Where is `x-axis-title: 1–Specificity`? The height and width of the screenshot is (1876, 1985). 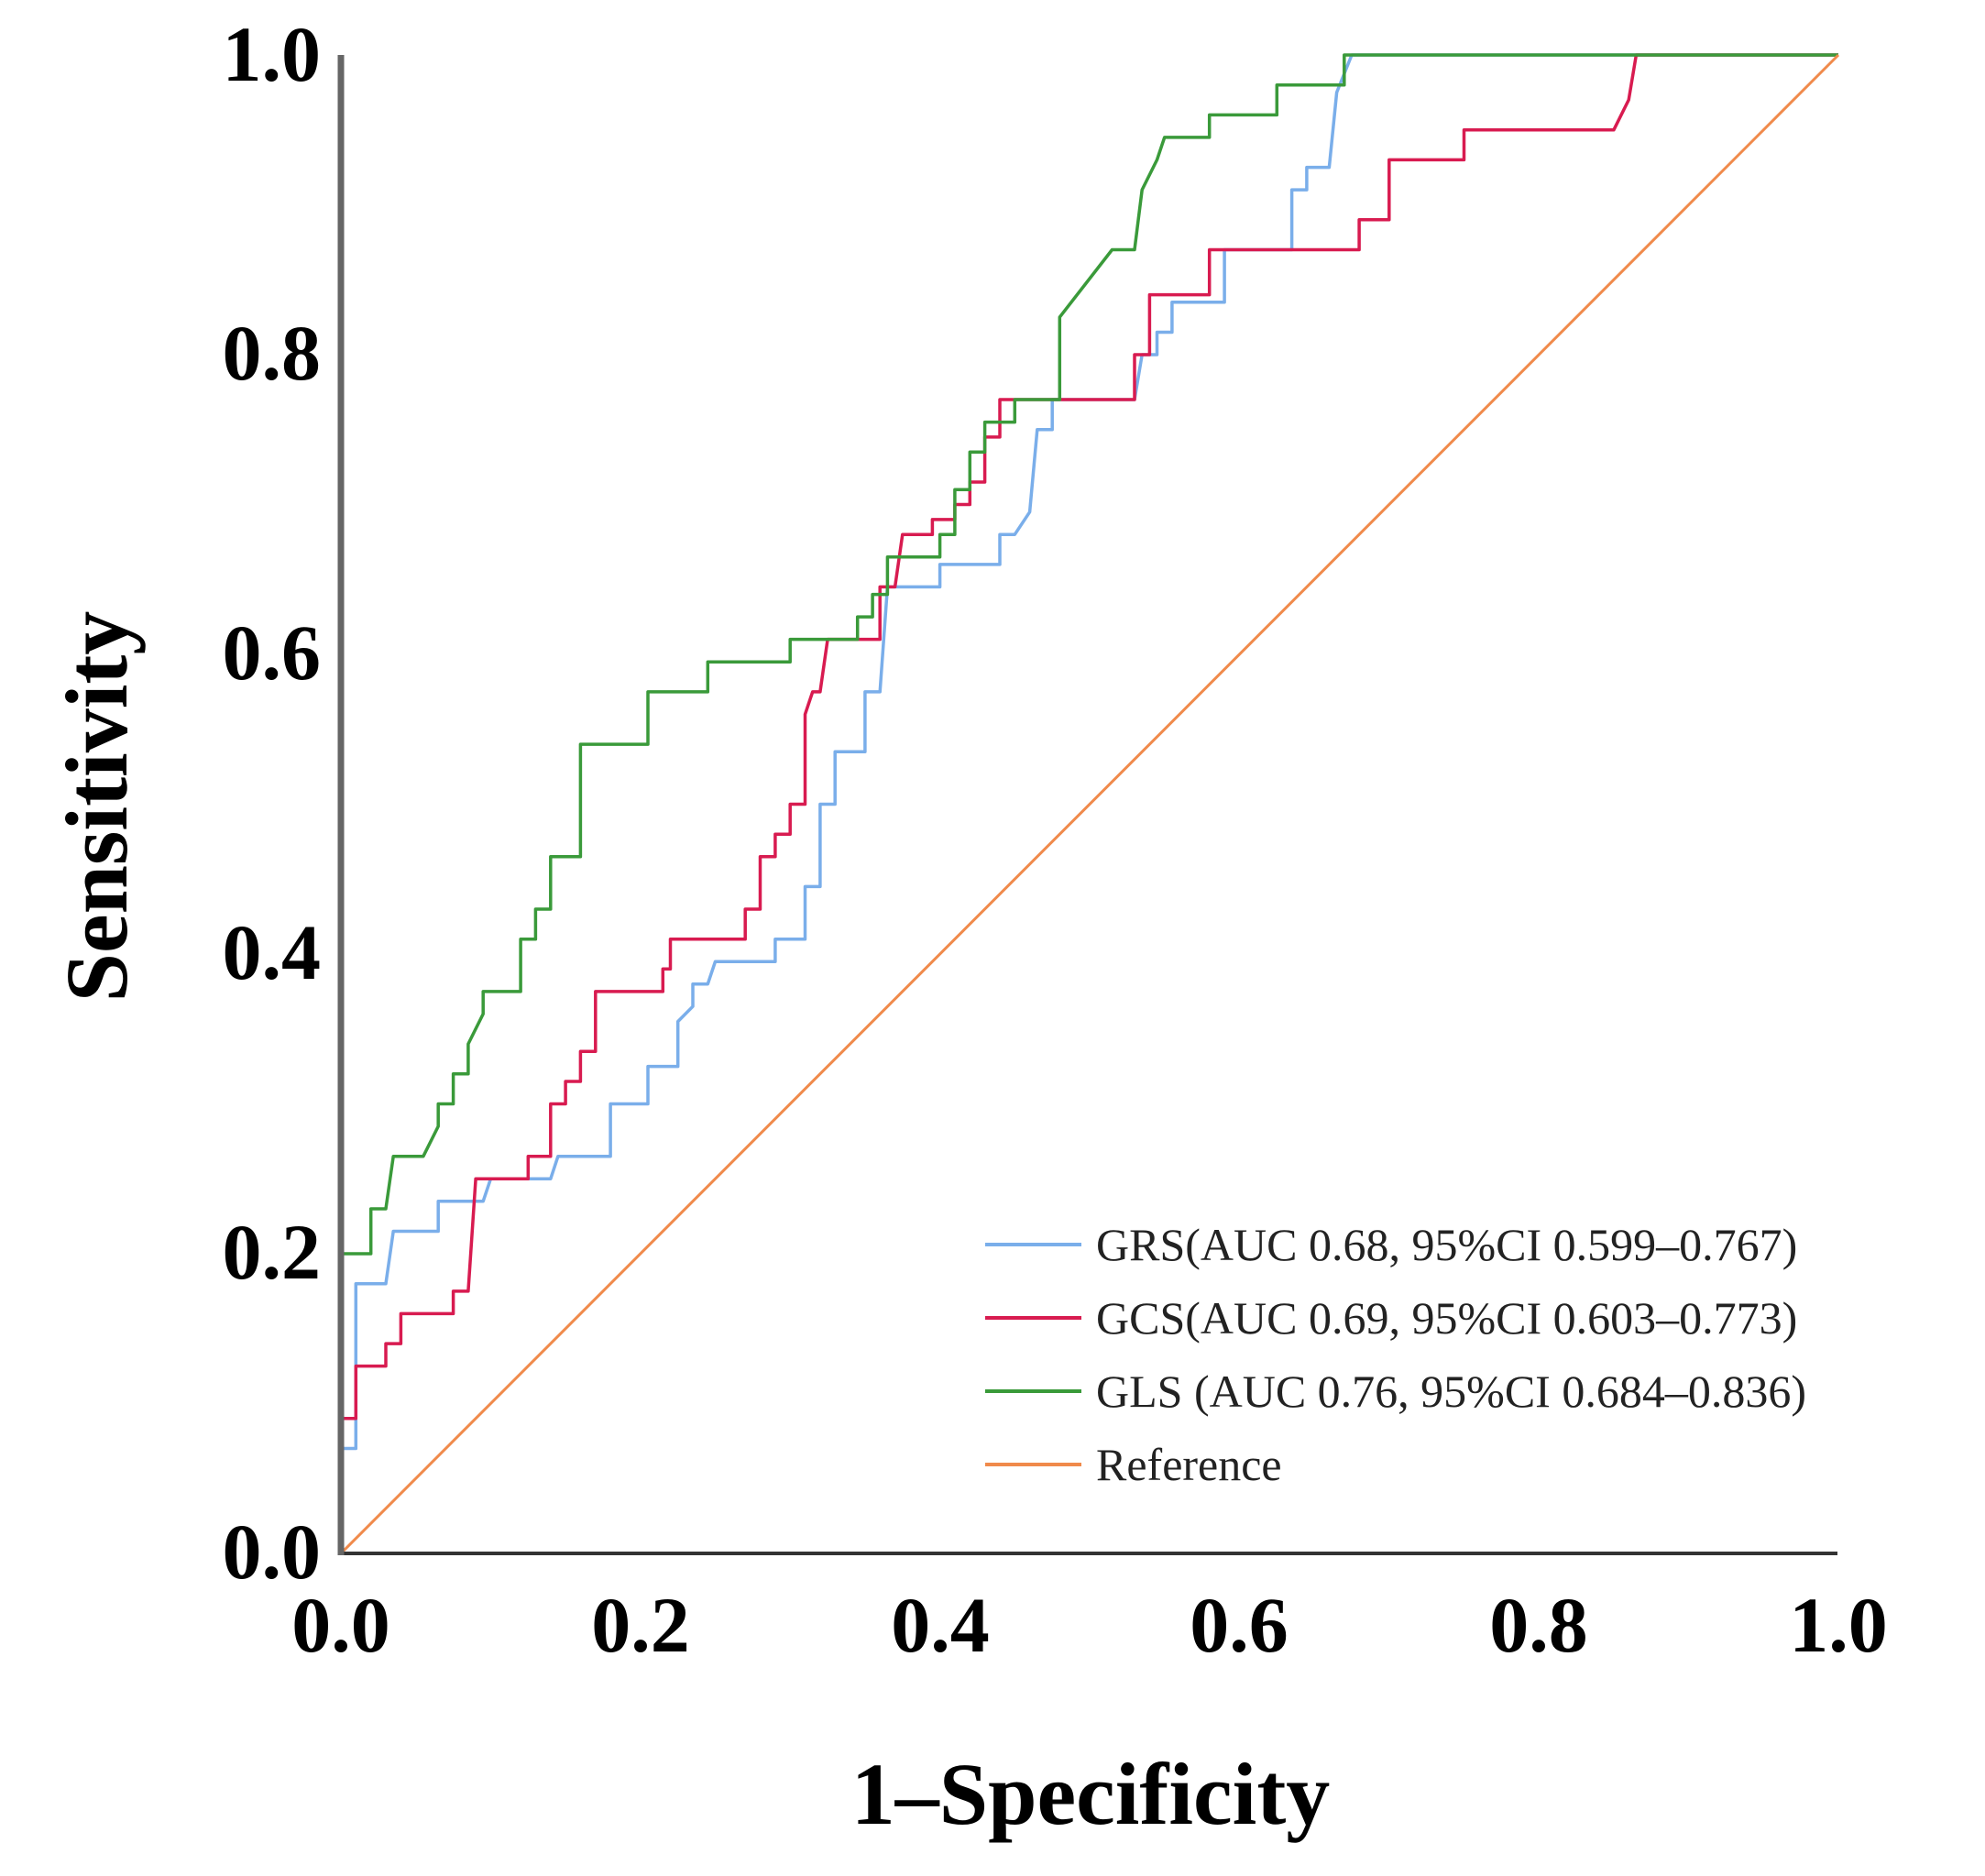 x-axis-title: 1–Specificity is located at coordinates (1091, 1794).